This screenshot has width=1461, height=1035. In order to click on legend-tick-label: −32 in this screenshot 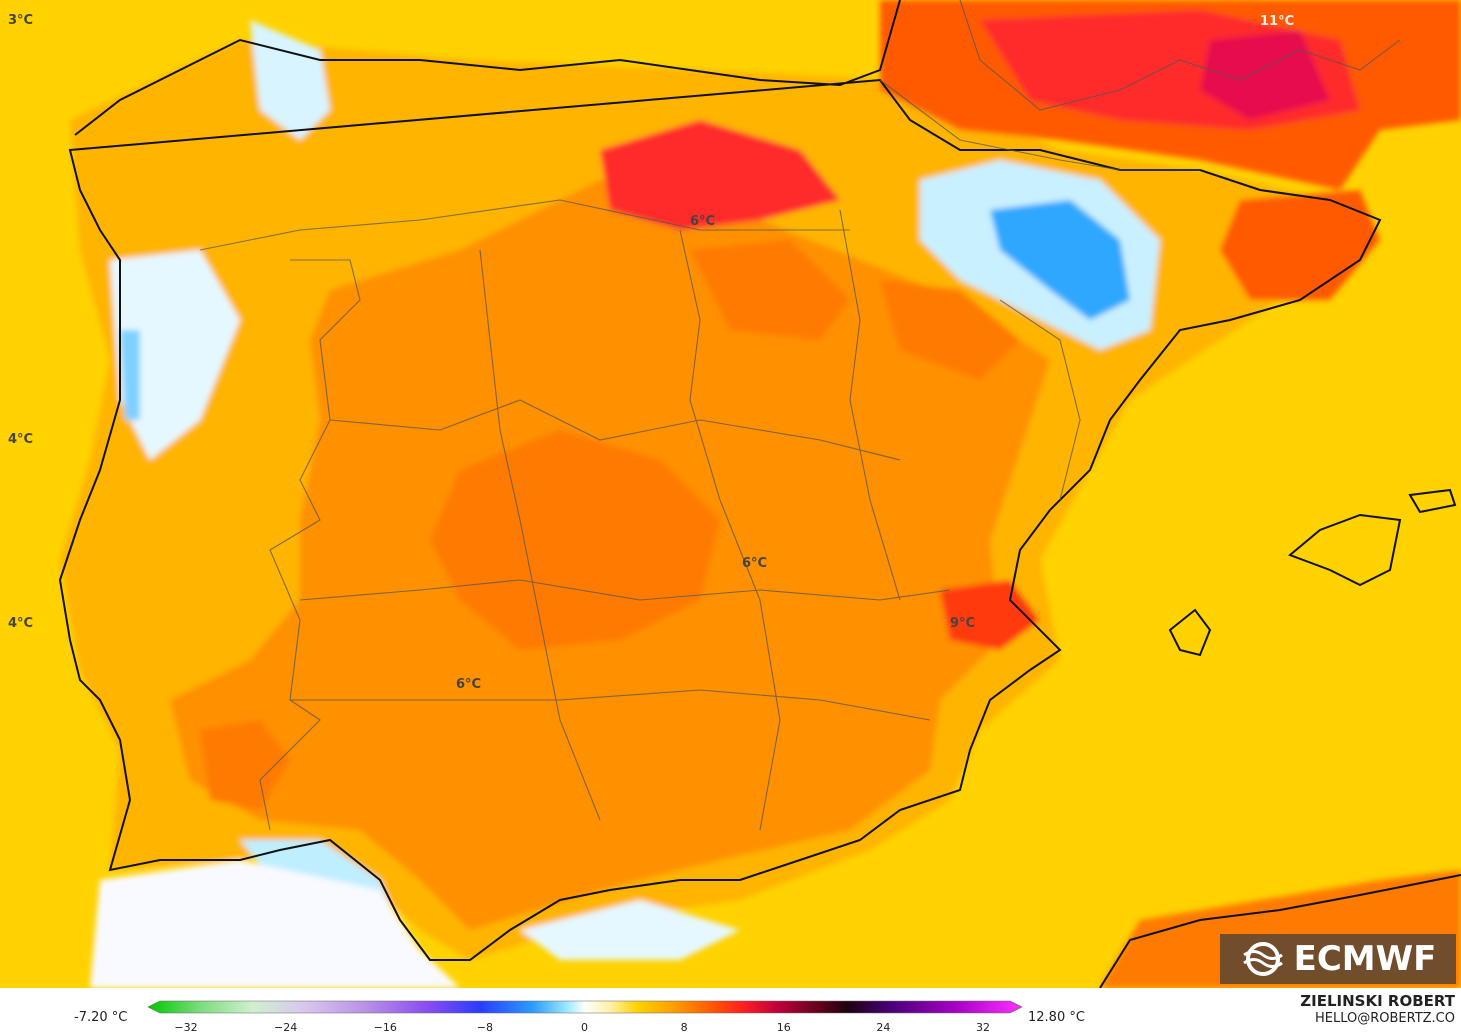, I will do `click(185, 1027)`.